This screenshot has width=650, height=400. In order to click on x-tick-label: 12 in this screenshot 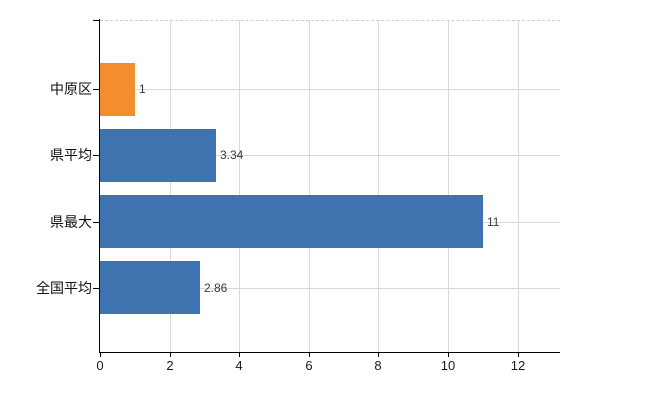, I will do `click(518, 365)`.